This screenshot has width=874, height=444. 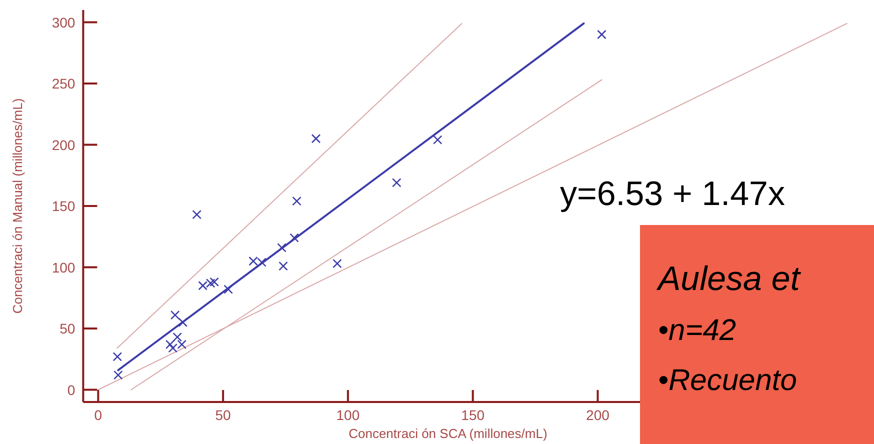 What do you see at coordinates (64, 144) in the screenshot?
I see `y-tick-label: 200` at bounding box center [64, 144].